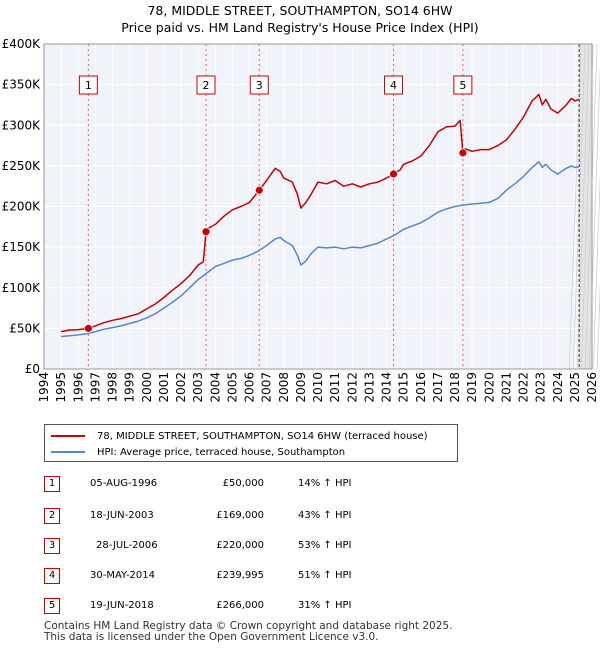 This screenshot has height=650, width=600. What do you see at coordinates (524, 387) in the screenshot?
I see `x-tick-label: 2022` at bounding box center [524, 387].